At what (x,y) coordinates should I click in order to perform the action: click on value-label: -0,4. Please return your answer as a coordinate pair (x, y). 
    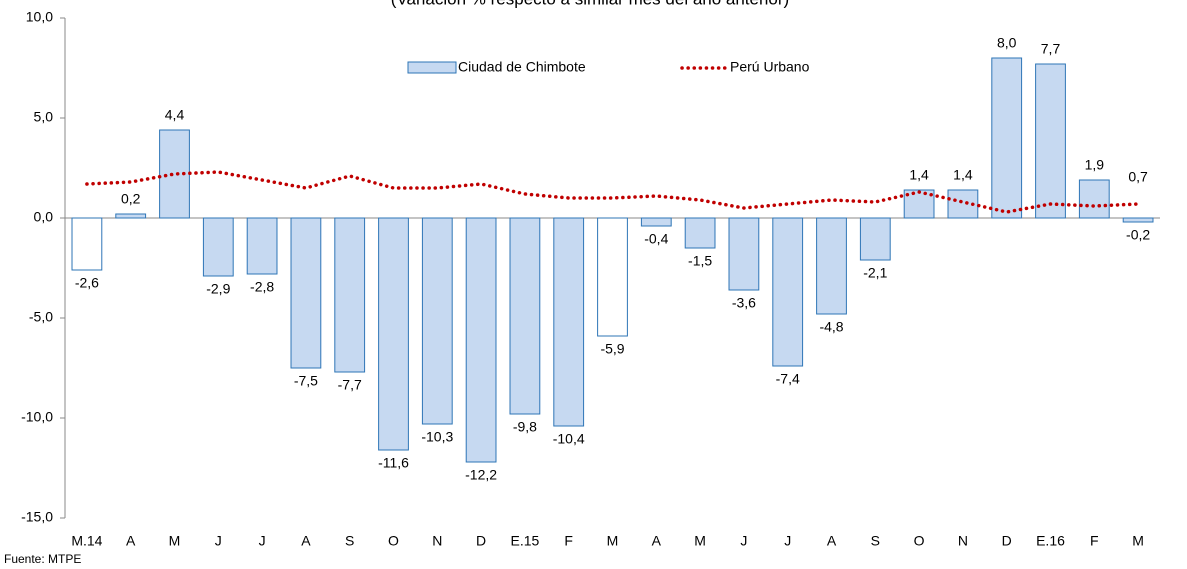
    Looking at the image, I should click on (656, 239).